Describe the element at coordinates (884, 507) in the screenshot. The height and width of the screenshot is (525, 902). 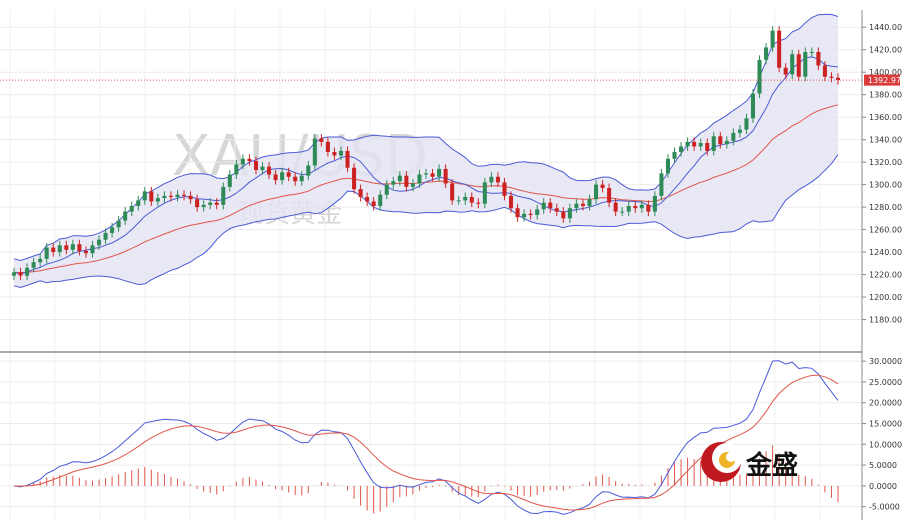
I see `macd-tick-label: -5.0000` at that location.